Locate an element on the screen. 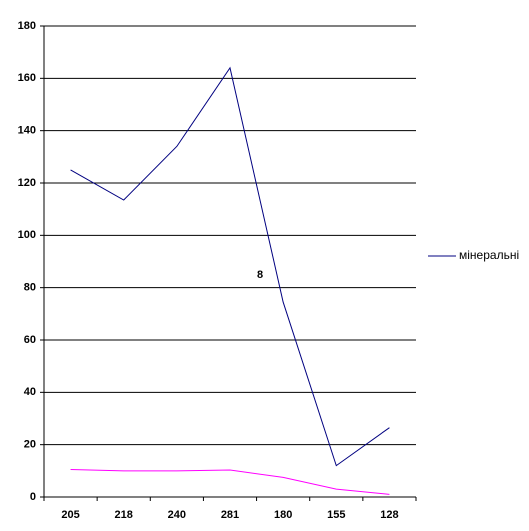 This screenshot has width=529, height=531. y-tick-label: 140 is located at coordinates (27, 131).